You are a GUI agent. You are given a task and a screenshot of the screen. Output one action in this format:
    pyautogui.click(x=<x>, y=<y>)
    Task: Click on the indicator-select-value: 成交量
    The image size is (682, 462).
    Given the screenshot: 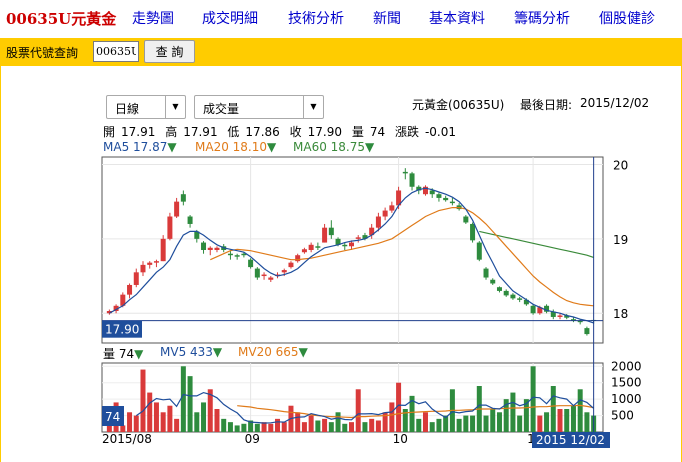 What is the action you would take?
    pyautogui.click(x=221, y=109)
    